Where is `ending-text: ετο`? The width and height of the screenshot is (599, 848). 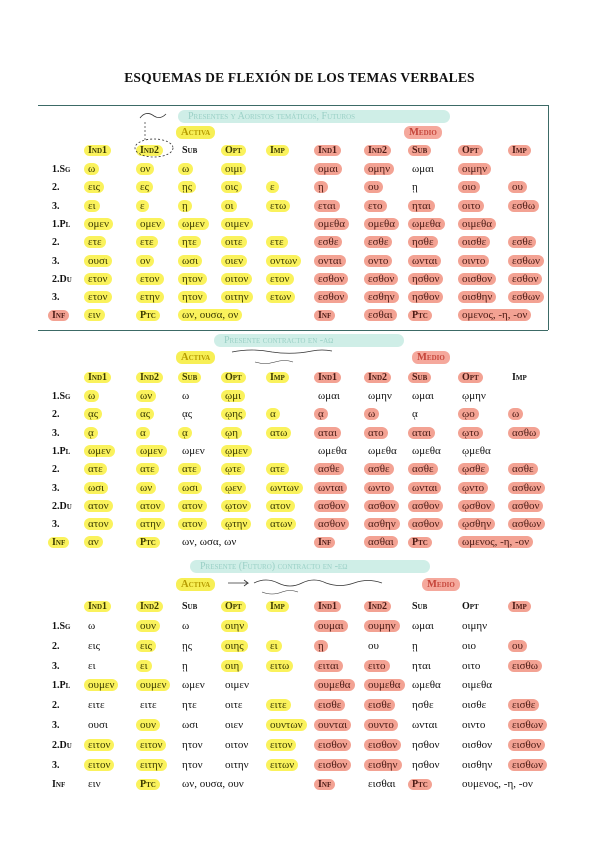
ending-text: ετο is located at coordinates (375, 205).